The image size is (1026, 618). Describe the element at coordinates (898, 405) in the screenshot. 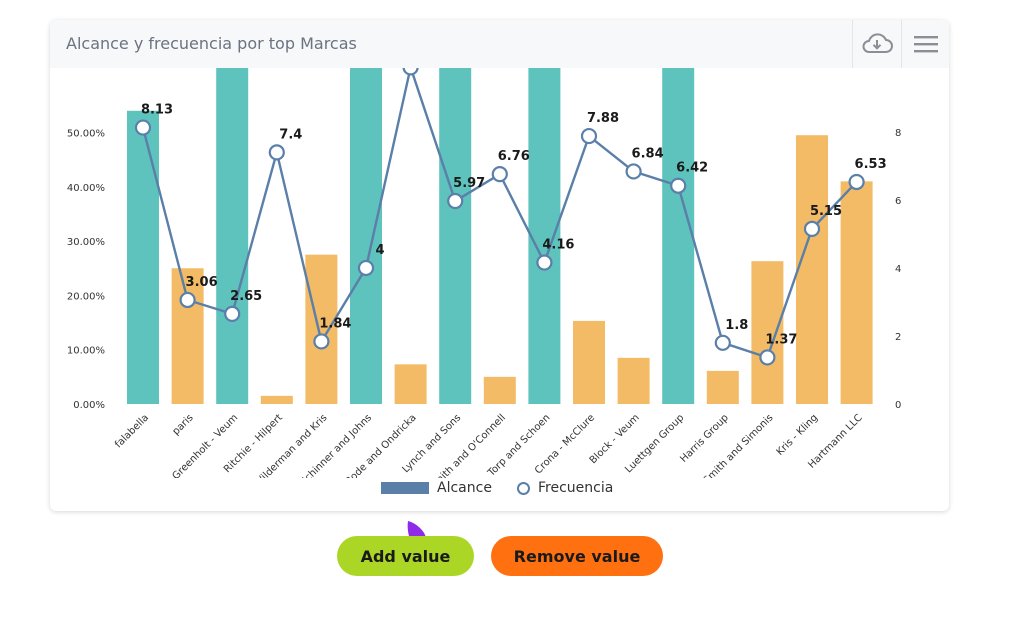

I see `right-axis-tick-label: 0` at that location.